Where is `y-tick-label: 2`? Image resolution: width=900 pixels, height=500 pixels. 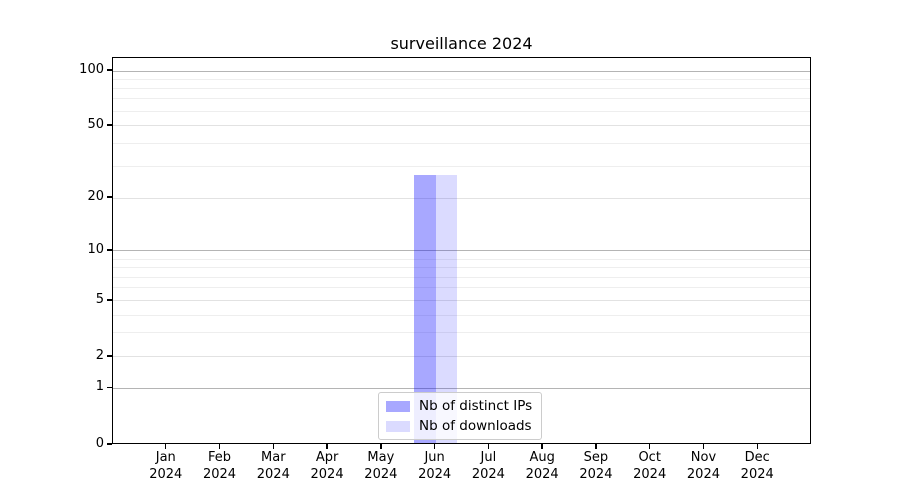
y-tick-label: 2 is located at coordinates (99, 355).